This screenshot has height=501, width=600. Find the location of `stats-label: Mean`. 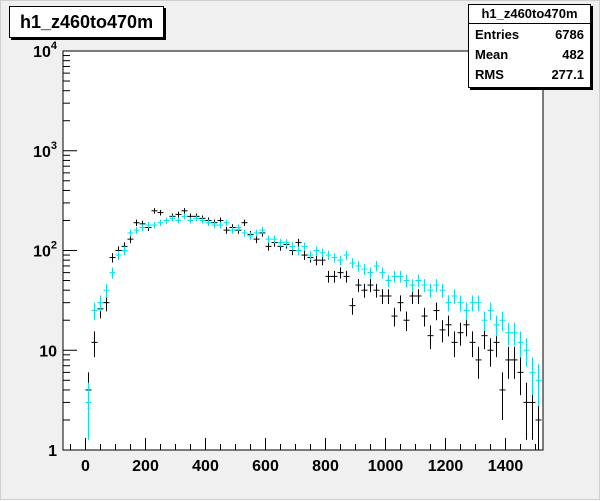

stats-label: Mean is located at coordinates (492, 54).